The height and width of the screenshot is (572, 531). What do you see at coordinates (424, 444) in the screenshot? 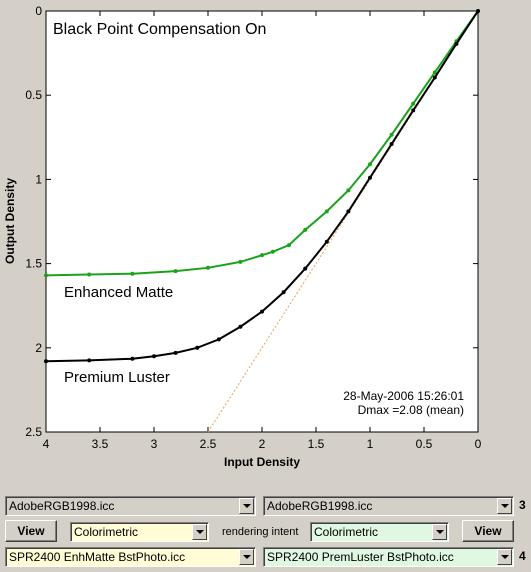
I see `x-tick-label: 0.5` at bounding box center [424, 444].